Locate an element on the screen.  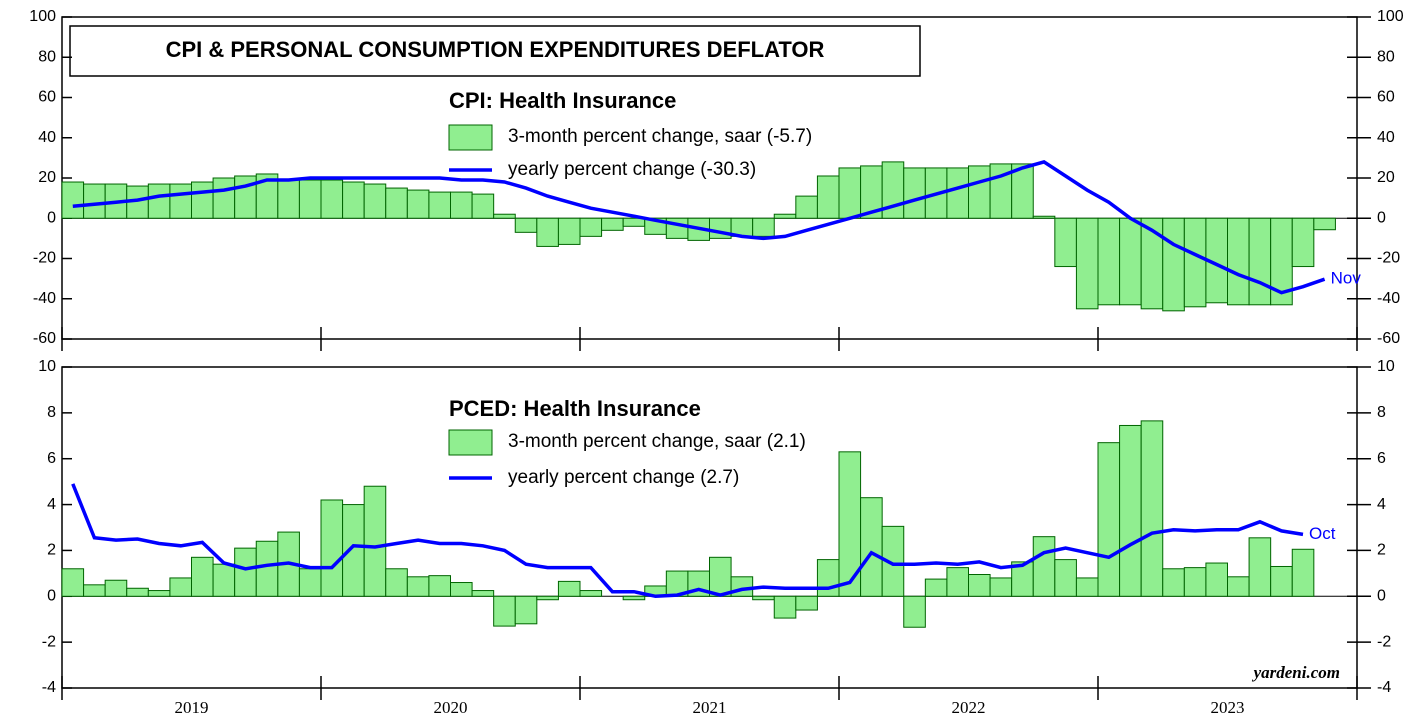
y-tick-label-right: 20 is located at coordinates (1386, 177).